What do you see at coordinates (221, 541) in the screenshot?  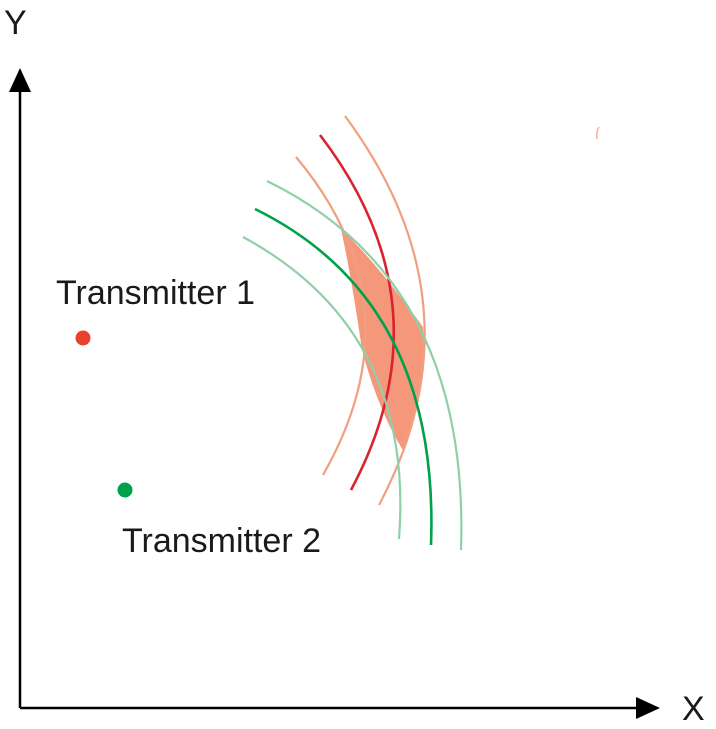 I see `transmitter-2-label: Transmitter 2` at bounding box center [221, 541].